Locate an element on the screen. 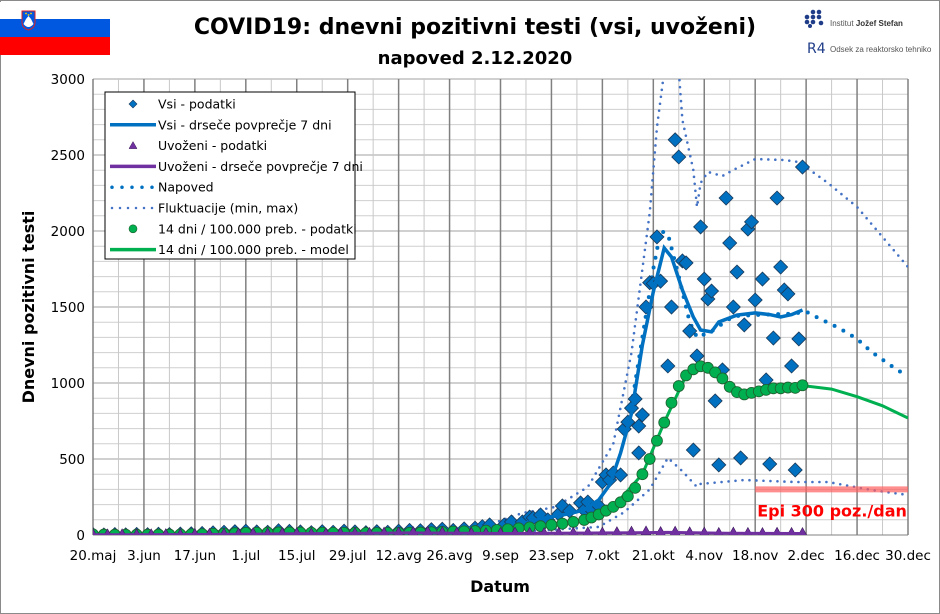 This screenshot has width=940, height=614. x-tick-label: 7.okt is located at coordinates (602, 556).